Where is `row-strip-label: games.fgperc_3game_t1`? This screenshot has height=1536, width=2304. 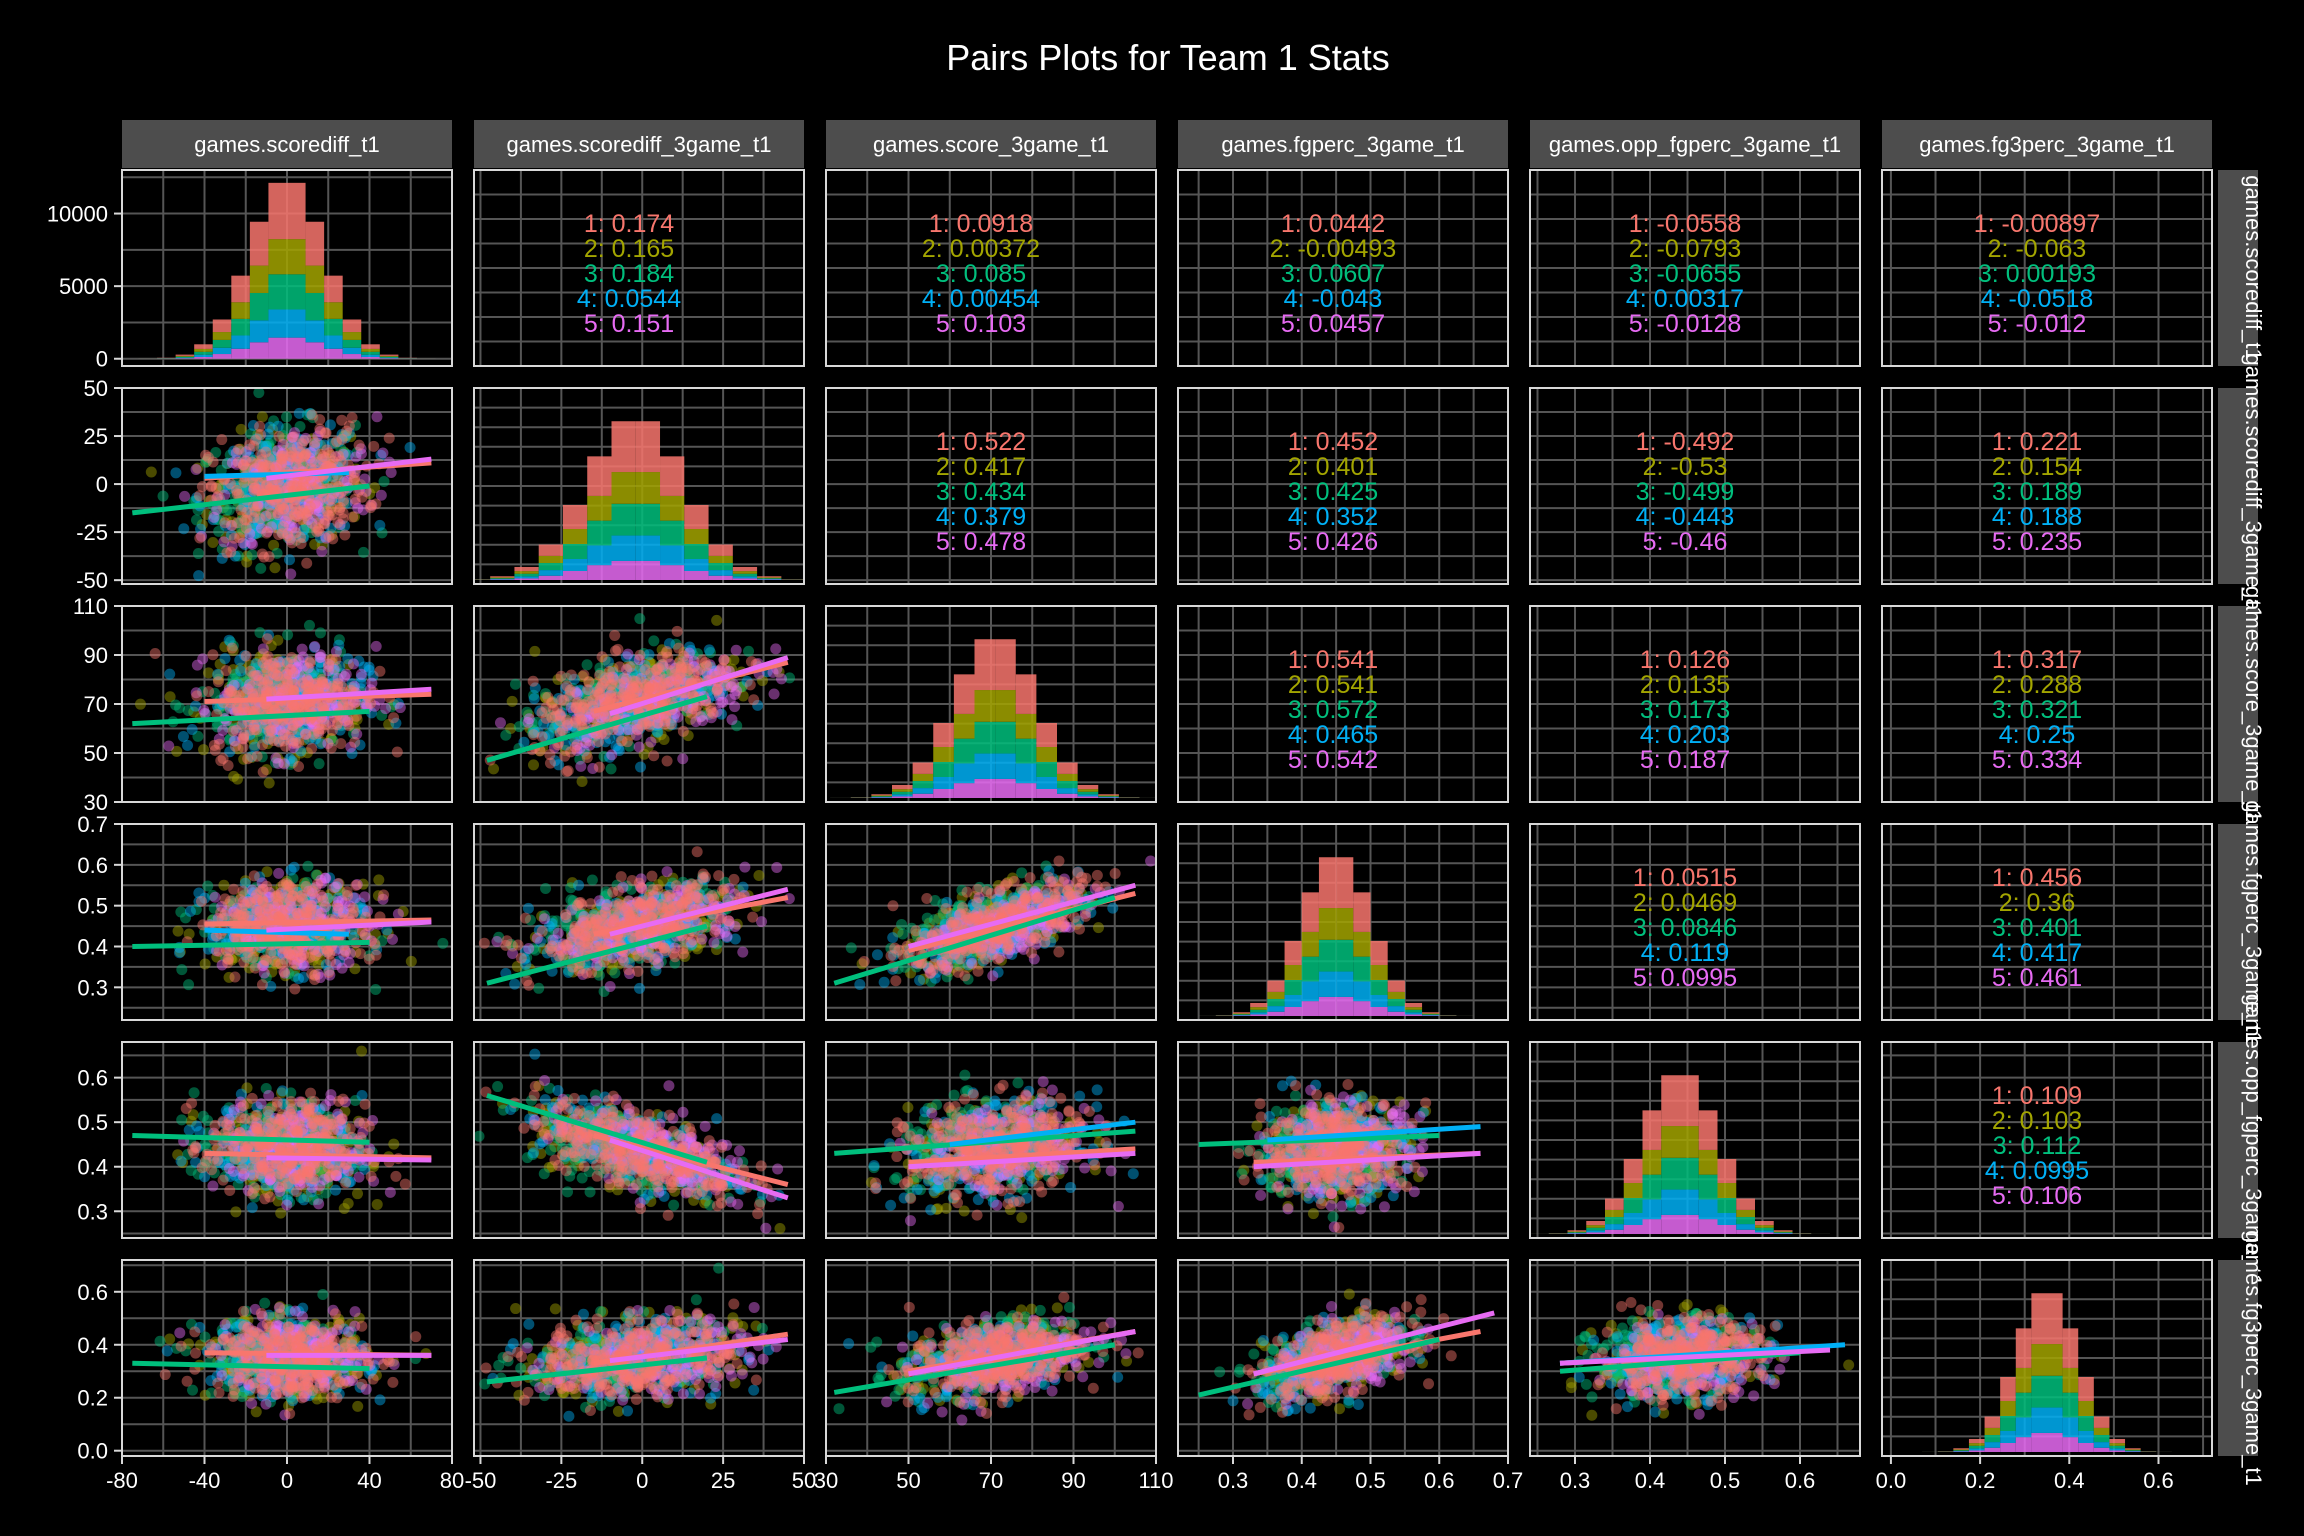
row-strip-label: games.fgperc_3game_t1 is located at coordinates (2253, 921).